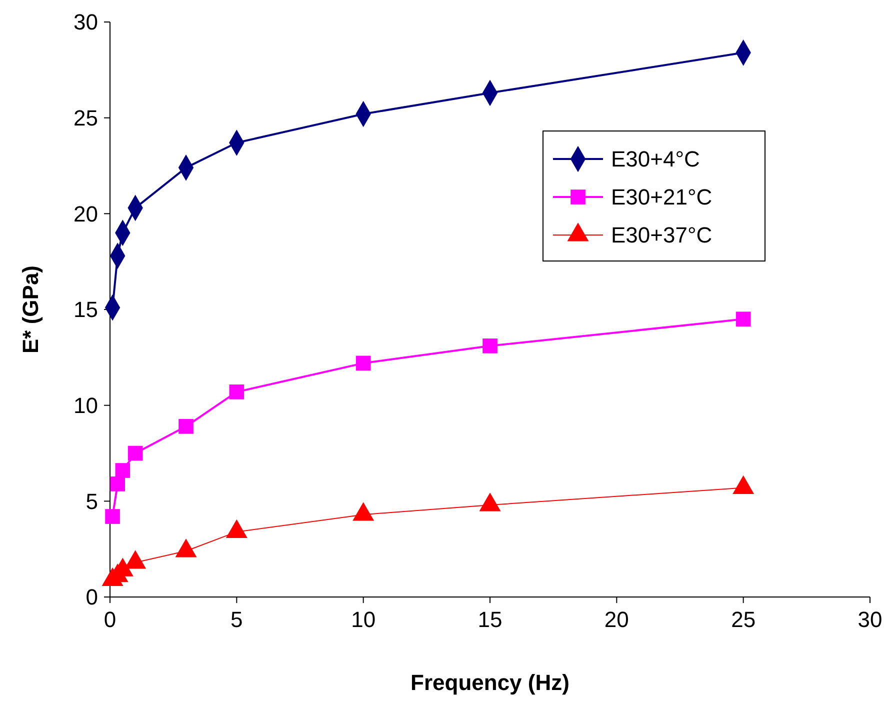  I want to click on legend-label: E30+21°C, so click(661, 197).